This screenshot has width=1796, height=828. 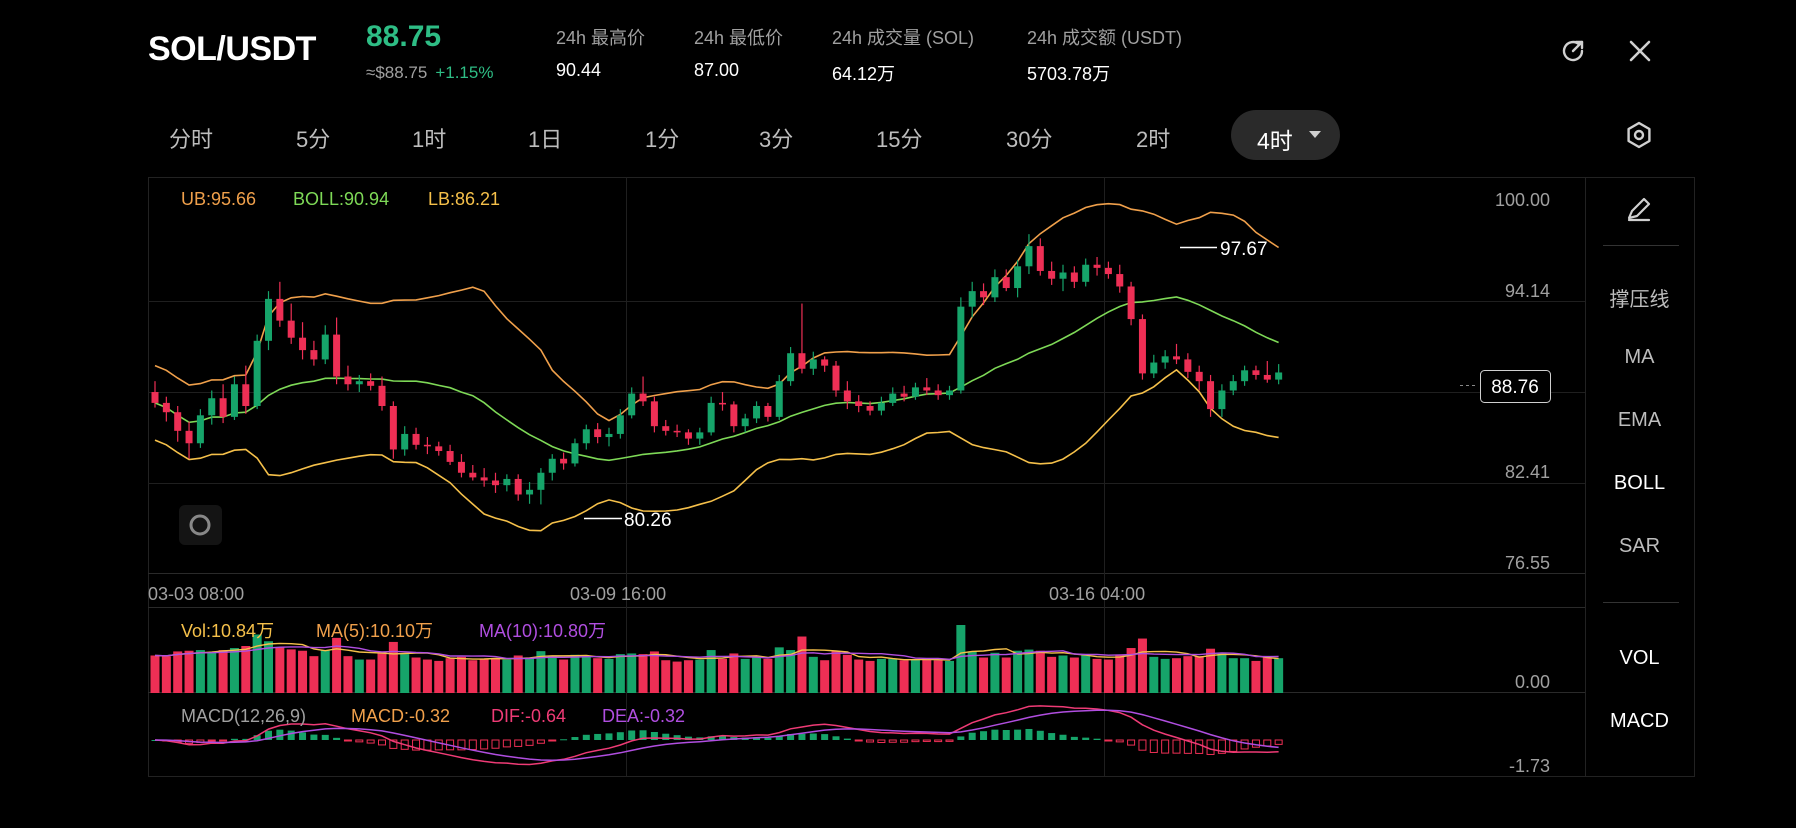 I want to click on stat-high: 24h 最高价 90.44, so click(x=600, y=52).